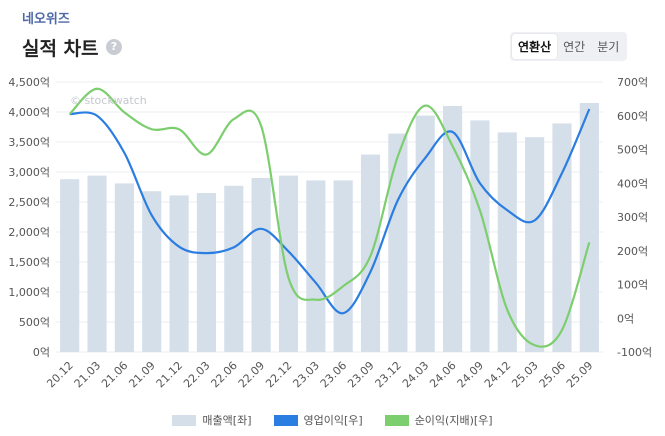 Image resolution: width=665 pixels, height=436 pixels. What do you see at coordinates (59, 374) in the screenshot?
I see `x-axis-tick: 20.12` at bounding box center [59, 374].